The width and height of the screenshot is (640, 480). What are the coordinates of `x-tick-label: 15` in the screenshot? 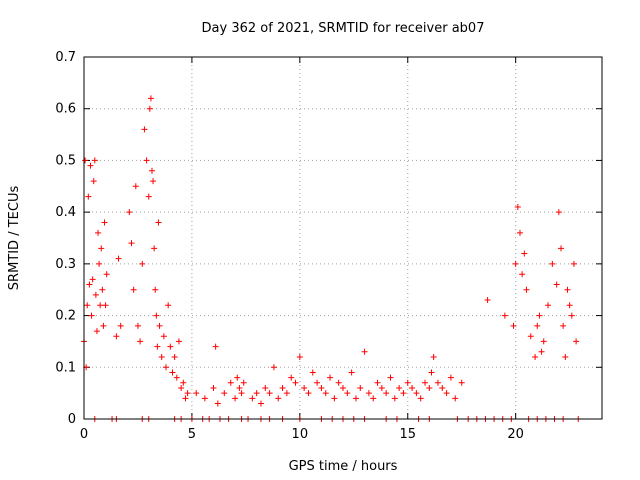 It's located at (407, 434).